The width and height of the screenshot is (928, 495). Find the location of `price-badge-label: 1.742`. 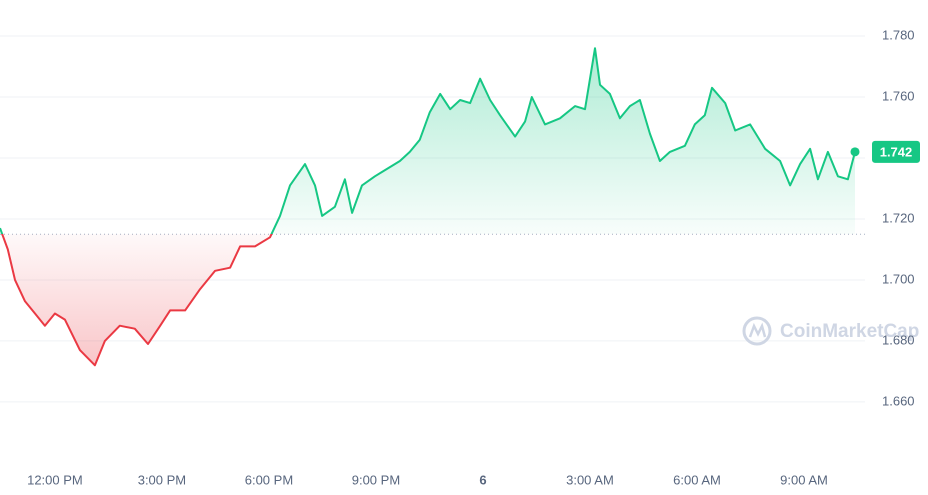

price-badge-label: 1.742 is located at coordinates (896, 151).